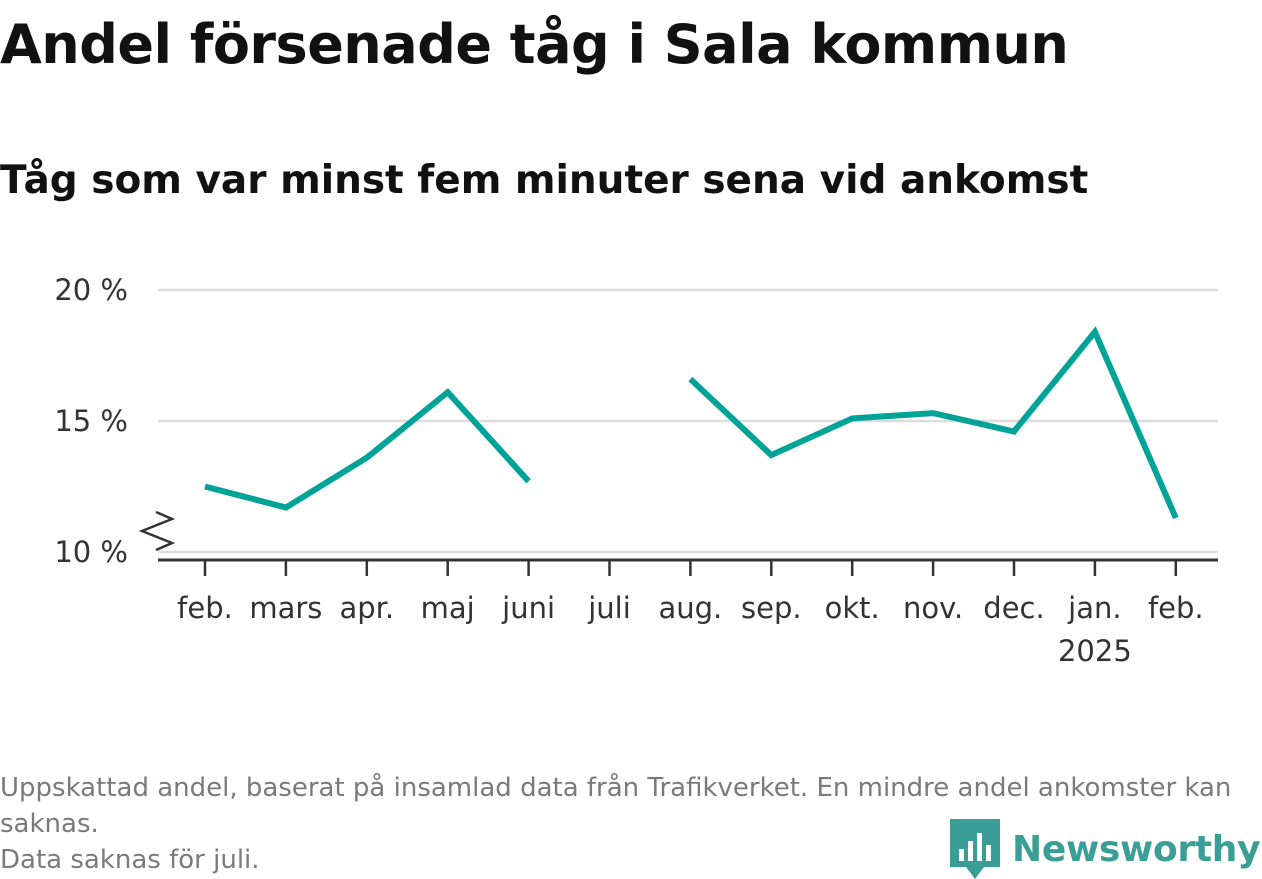  I want to click on x-tick-label: mars, so click(285, 608).